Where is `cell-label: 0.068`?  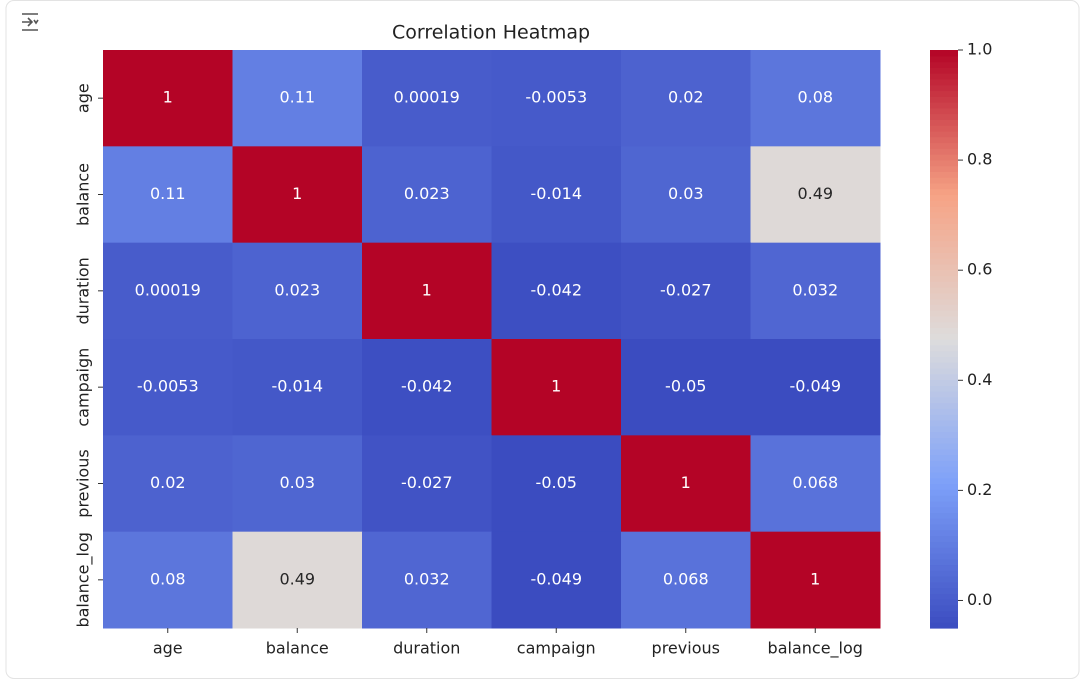
cell-label: 0.068 is located at coordinates (815, 482).